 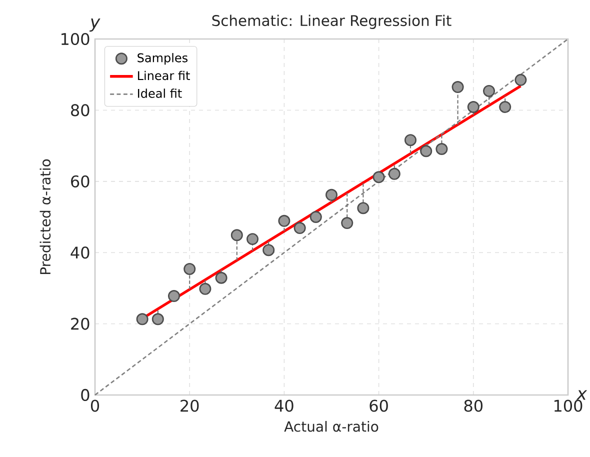 I want to click on x-tick-label: 20, so click(x=189, y=406).